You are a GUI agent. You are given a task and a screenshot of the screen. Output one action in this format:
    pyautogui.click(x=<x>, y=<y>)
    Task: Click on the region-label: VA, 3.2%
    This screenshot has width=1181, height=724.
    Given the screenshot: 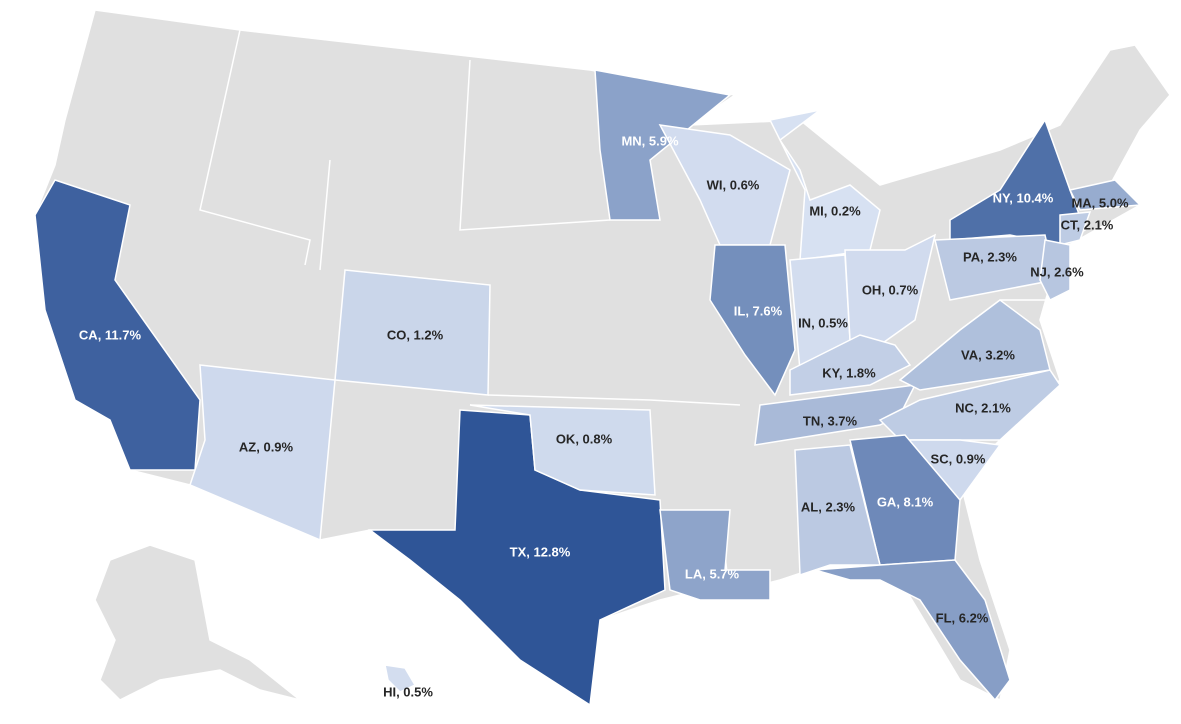 What is the action you would take?
    pyautogui.click(x=988, y=354)
    